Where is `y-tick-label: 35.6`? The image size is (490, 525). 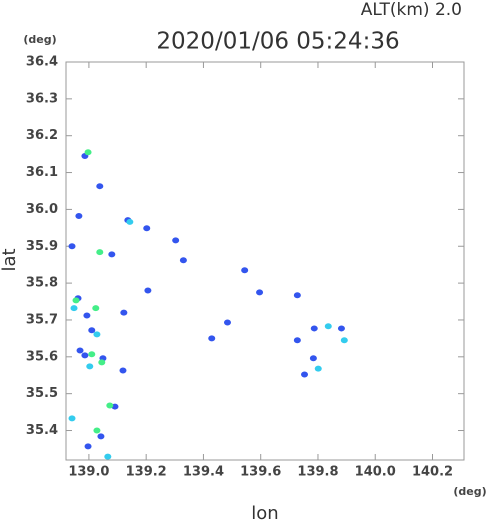
y-tick-label: 35.6 is located at coordinates (42, 356).